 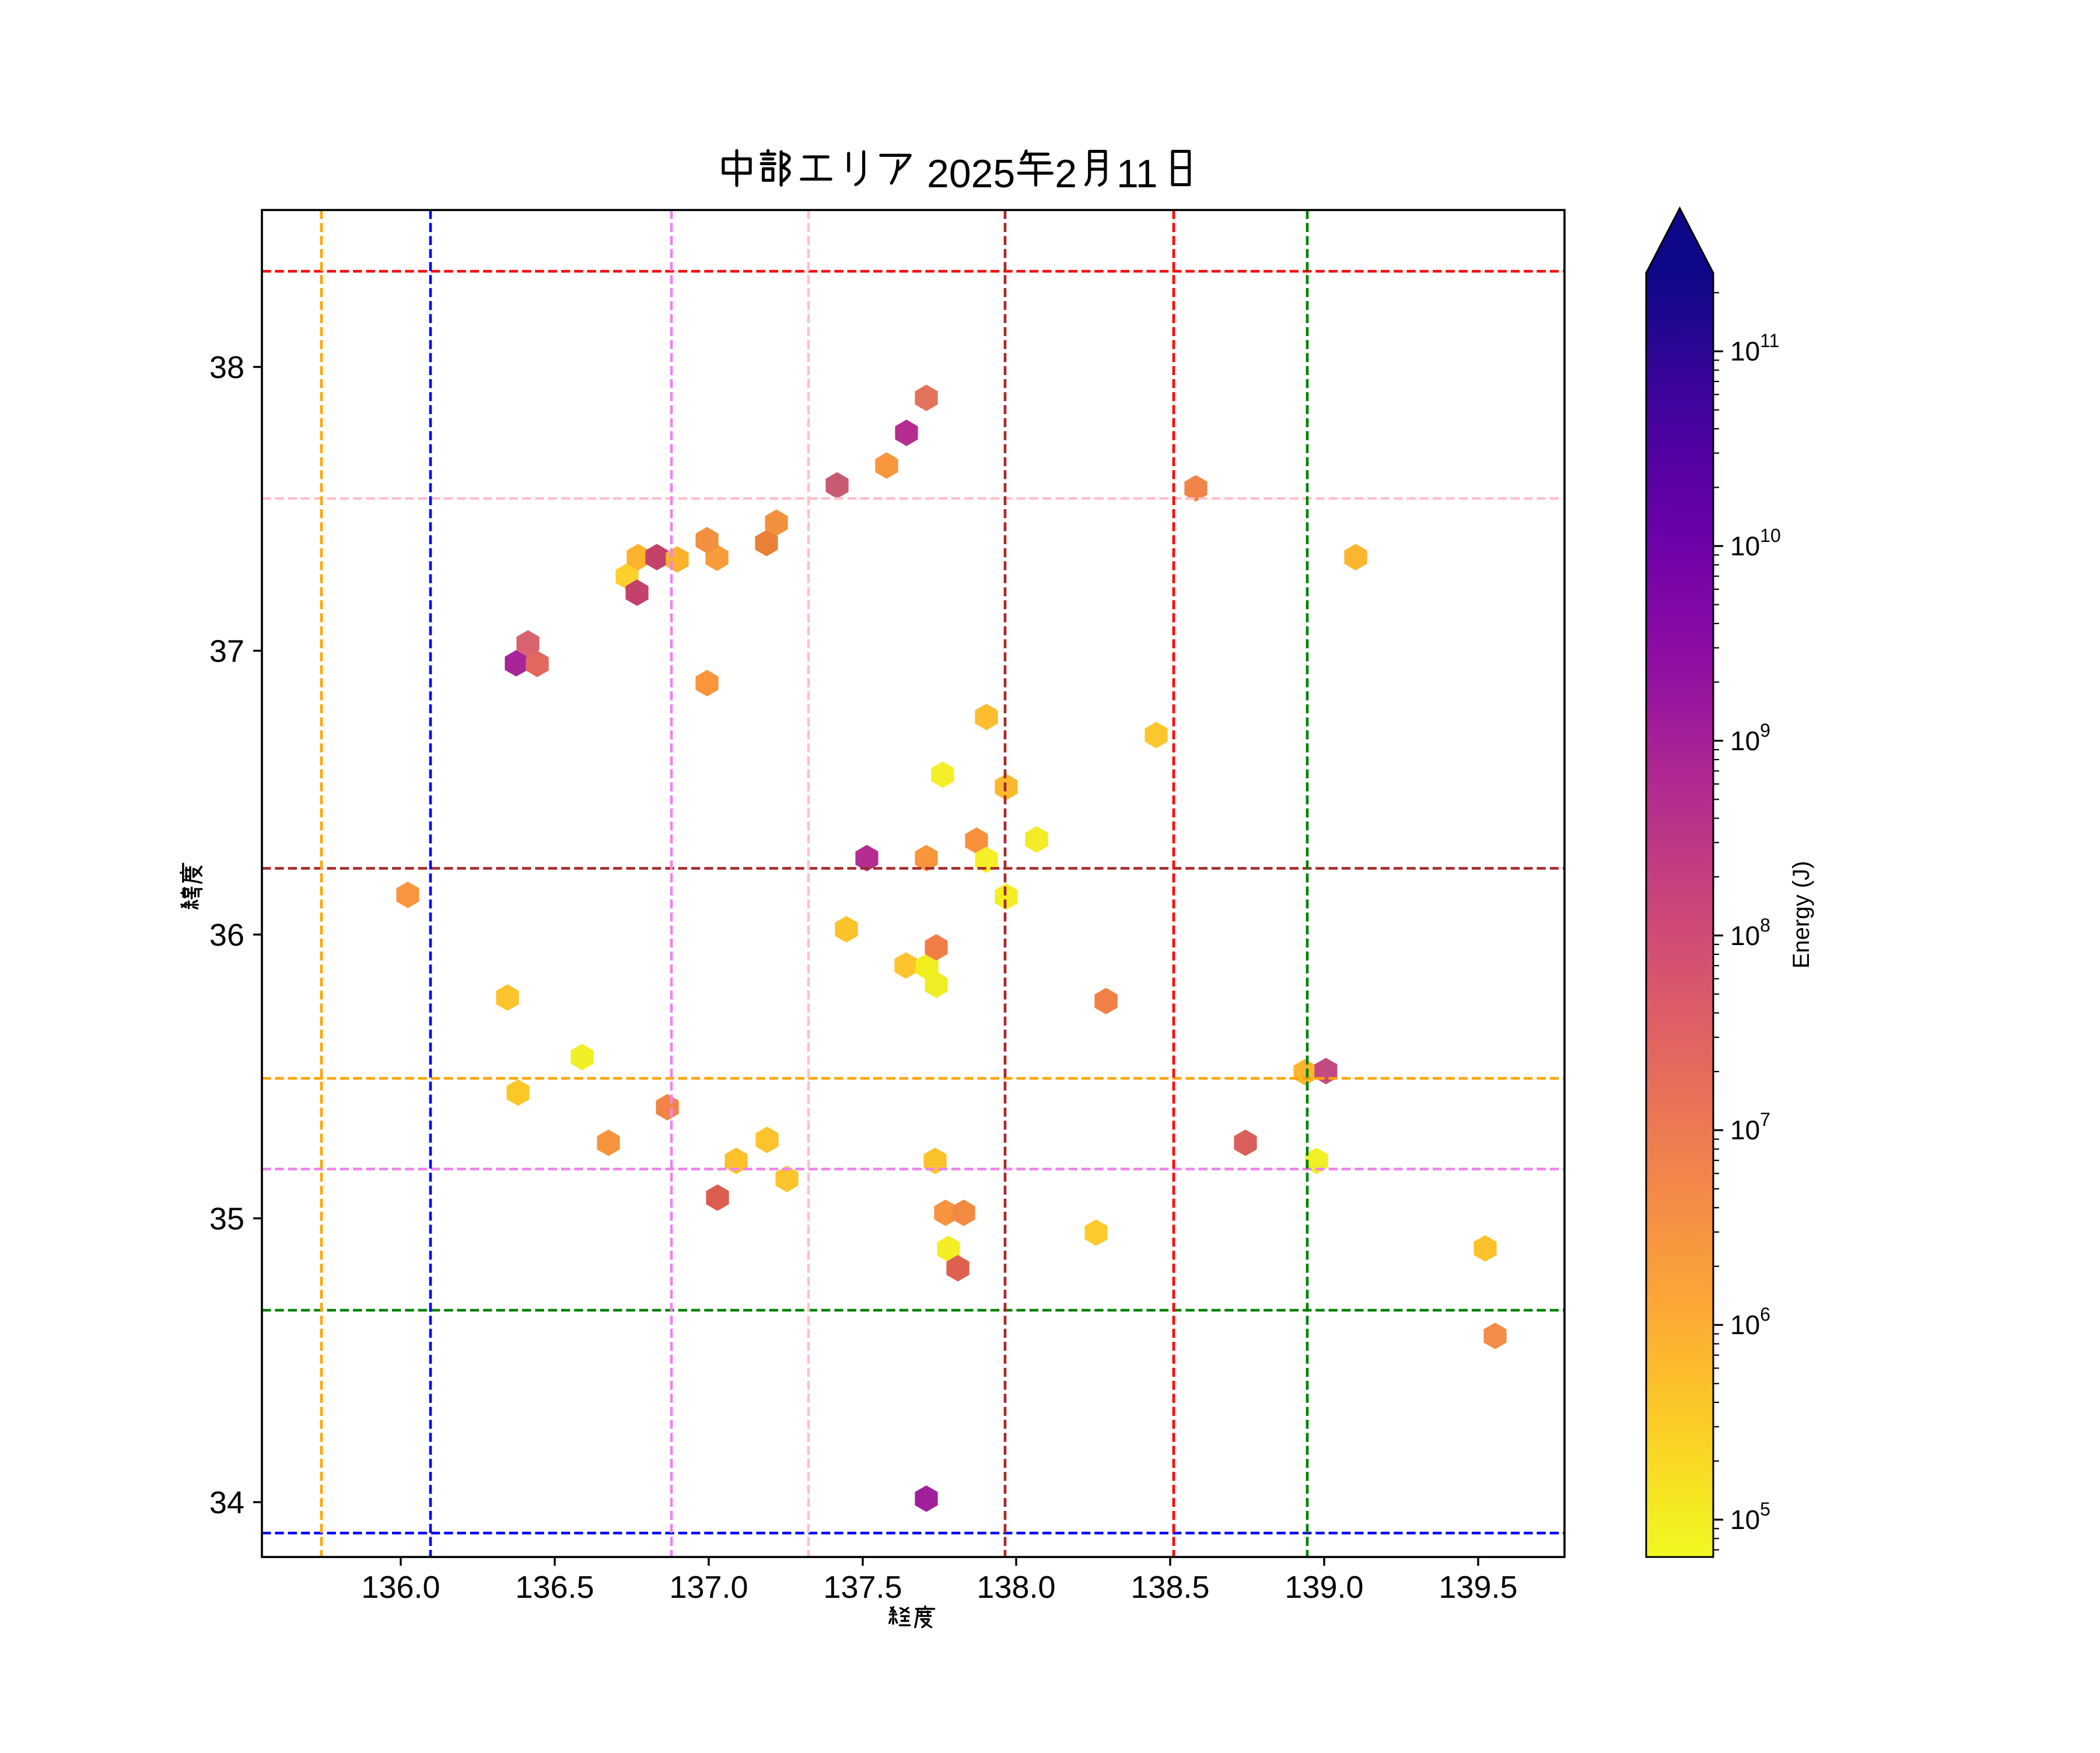 What do you see at coordinates (226, 1502) in the screenshot?
I see `svg-text: 34` at bounding box center [226, 1502].